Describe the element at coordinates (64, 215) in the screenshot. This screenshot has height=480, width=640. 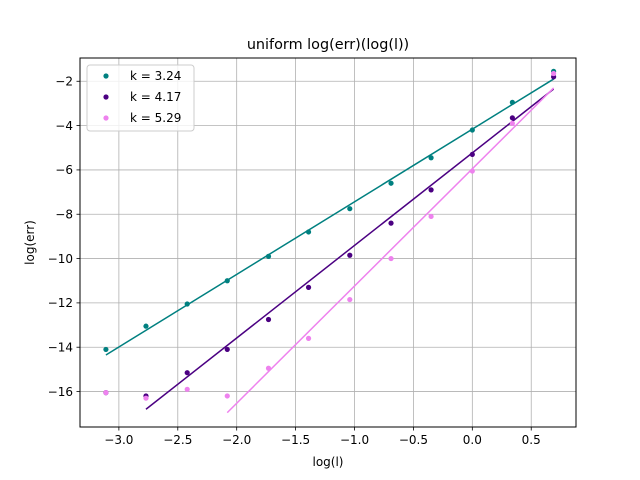
I see `y-tick-label: −8` at that location.